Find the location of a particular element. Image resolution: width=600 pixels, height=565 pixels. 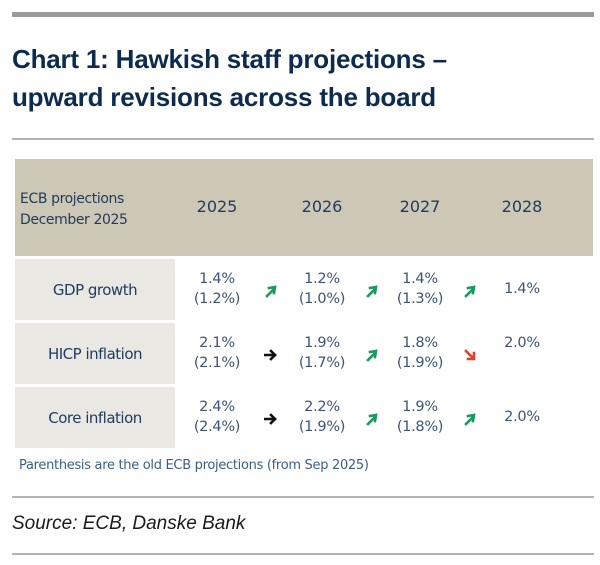

arrow-down-icon is located at coordinates (470, 355).